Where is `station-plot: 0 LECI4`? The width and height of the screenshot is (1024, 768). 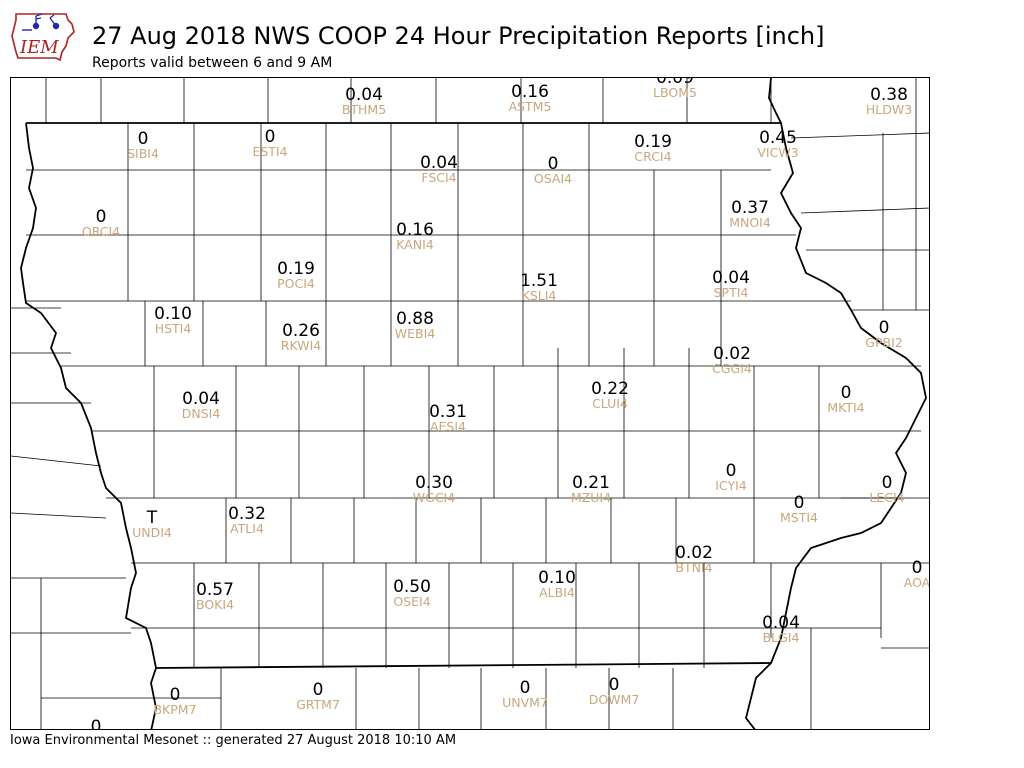
station-plot: 0 LECI4 is located at coordinates (878, 489).